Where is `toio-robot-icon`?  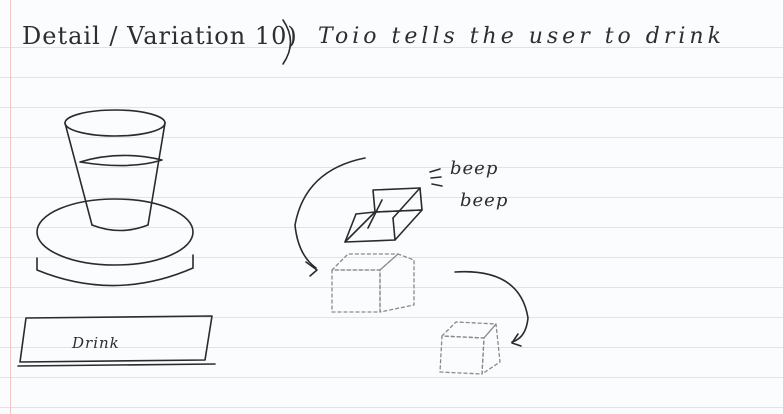
toio-robot-icon is located at coordinates (383, 215).